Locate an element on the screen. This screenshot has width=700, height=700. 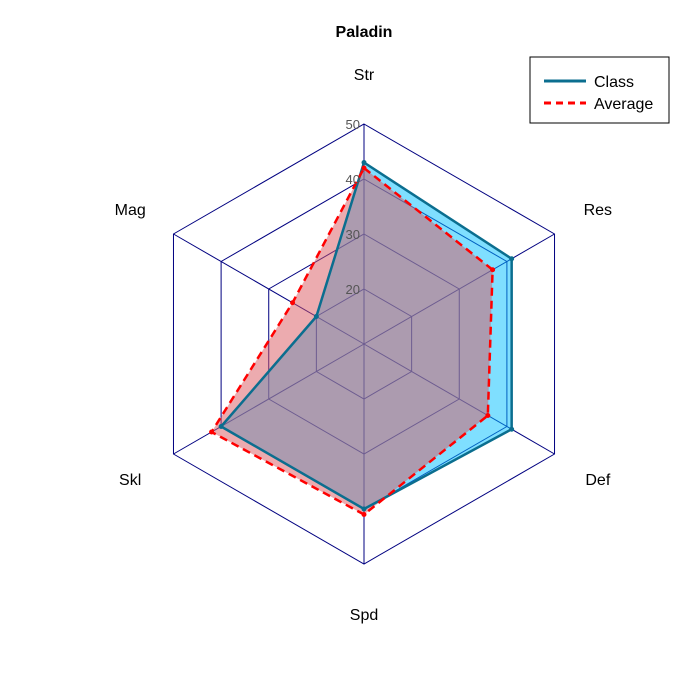
legend-box is located at coordinates (599, 90).